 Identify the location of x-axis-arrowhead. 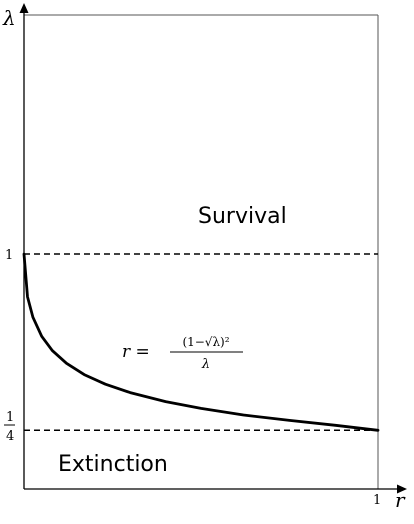
(402, 489).